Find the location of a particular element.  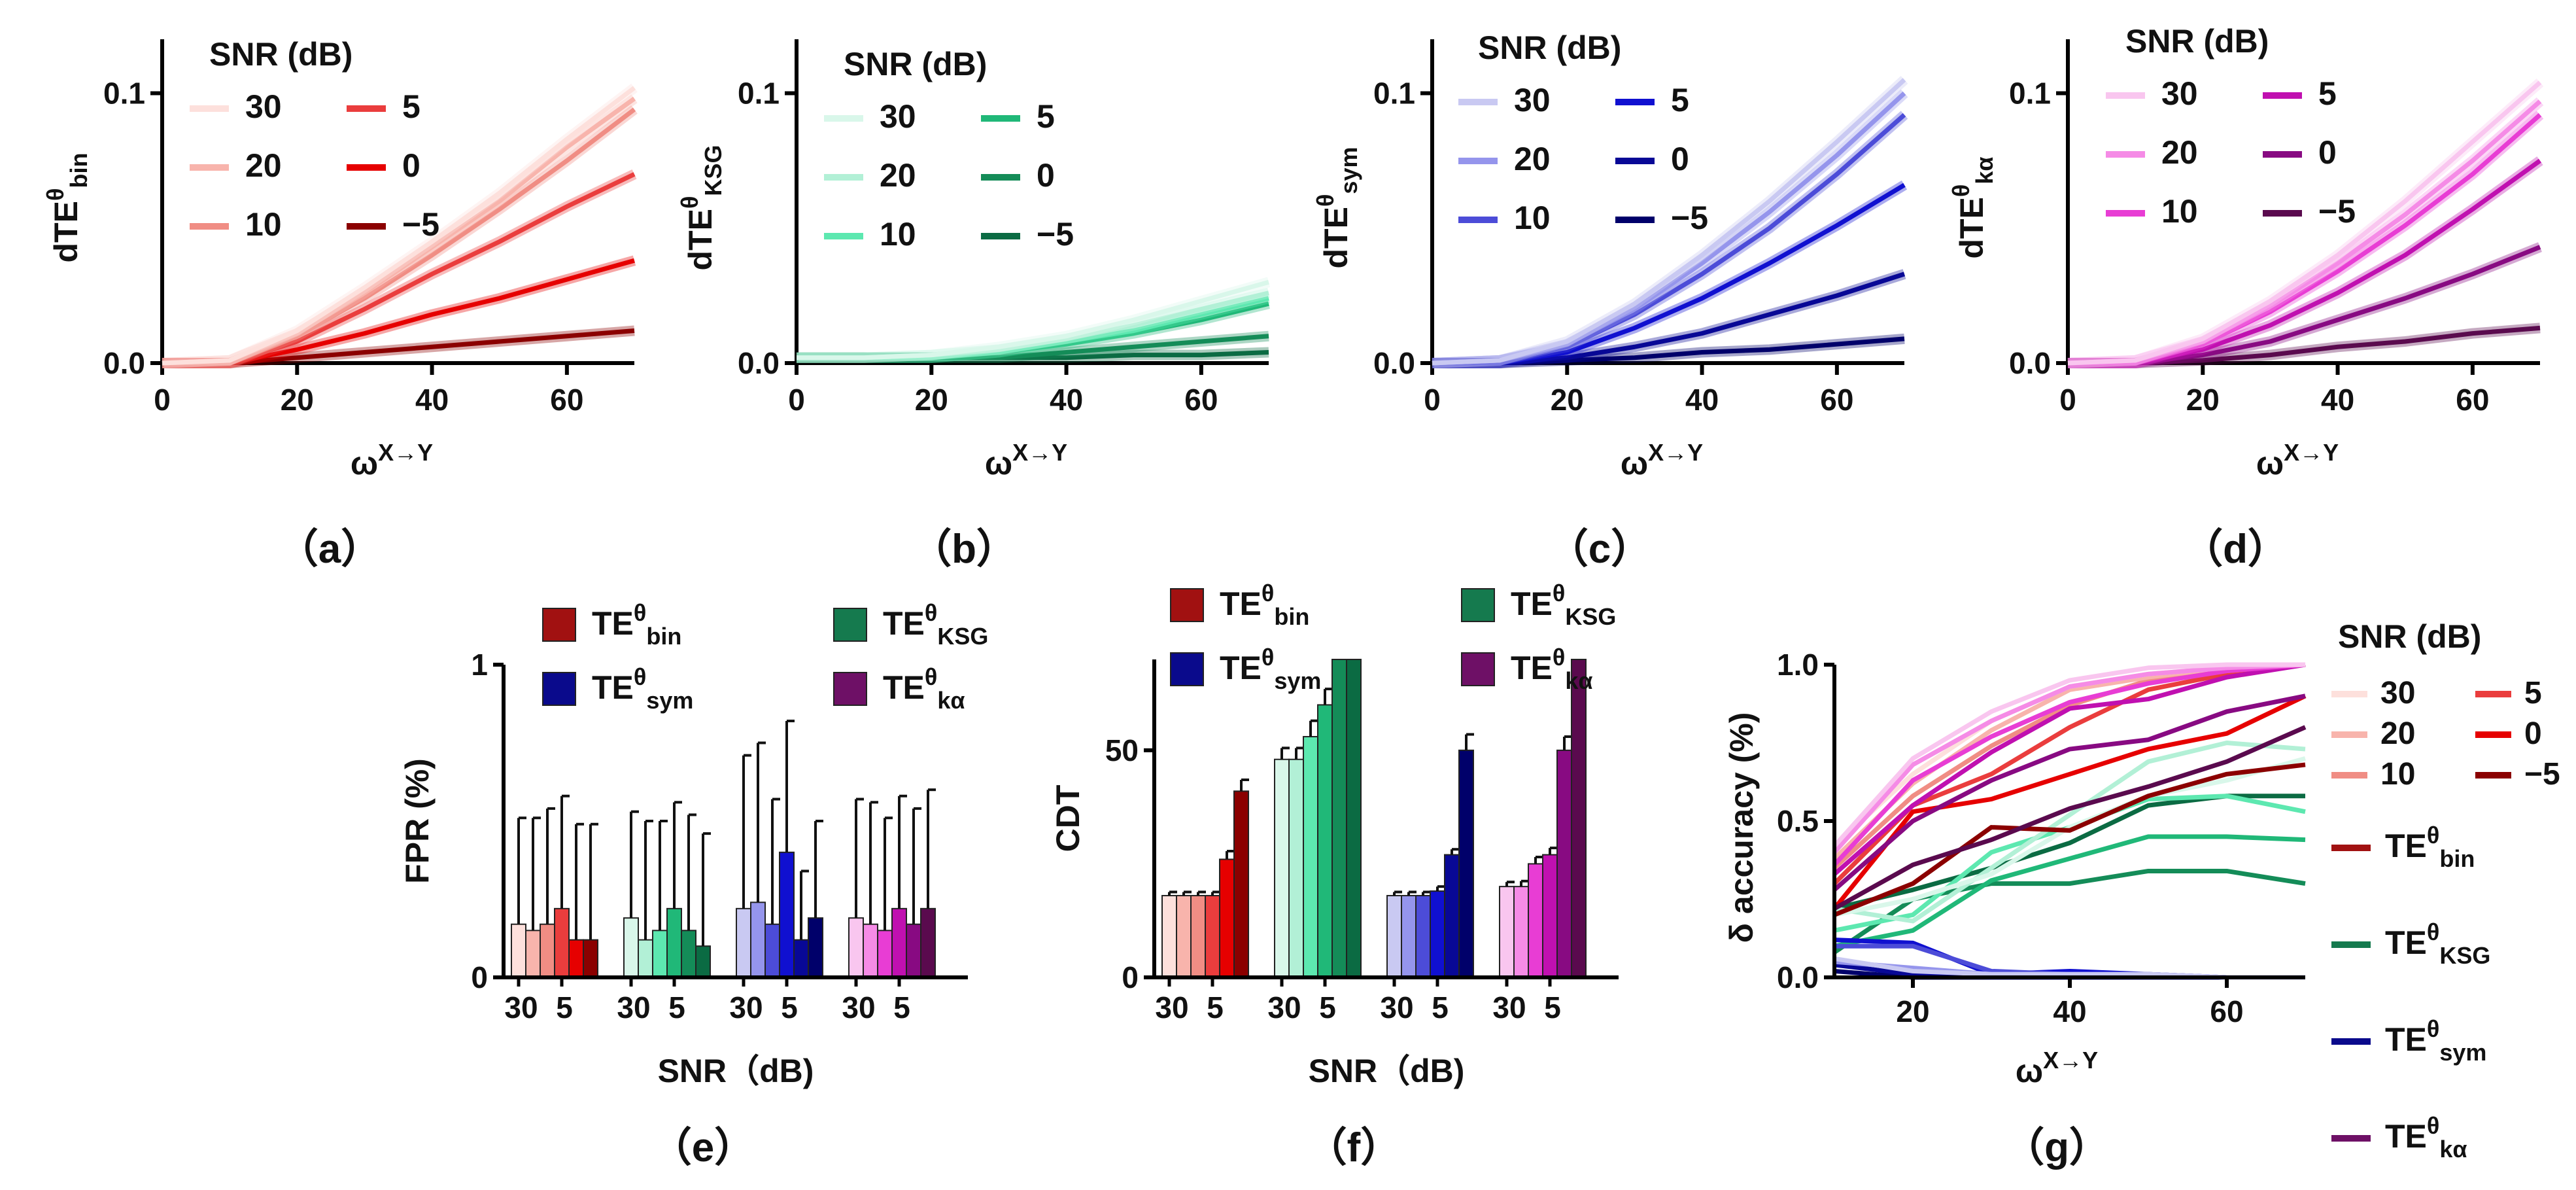

legend-label-ka-sub: kα is located at coordinates (951, 700).